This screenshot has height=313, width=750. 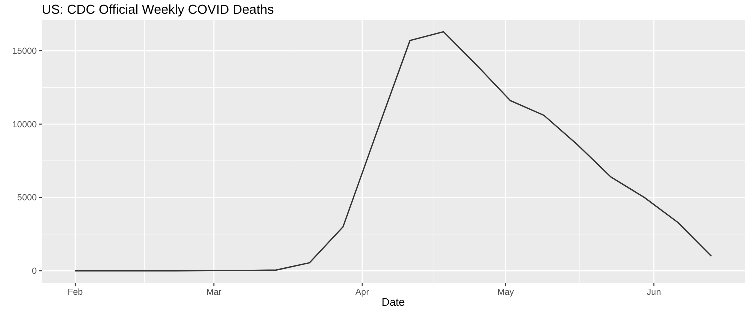 I want to click on y-tick-label: 15000, so click(x=25, y=51).